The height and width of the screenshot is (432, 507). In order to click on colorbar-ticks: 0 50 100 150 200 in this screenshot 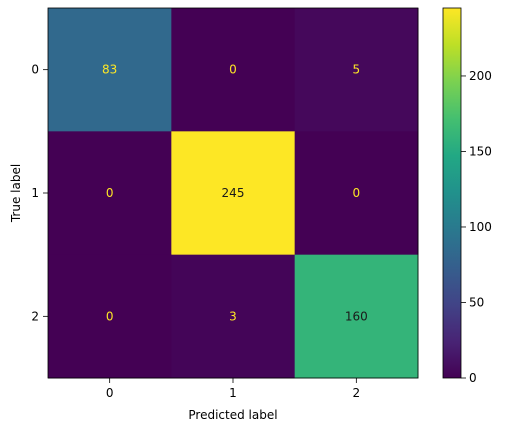, I will do `click(476, 227)`.